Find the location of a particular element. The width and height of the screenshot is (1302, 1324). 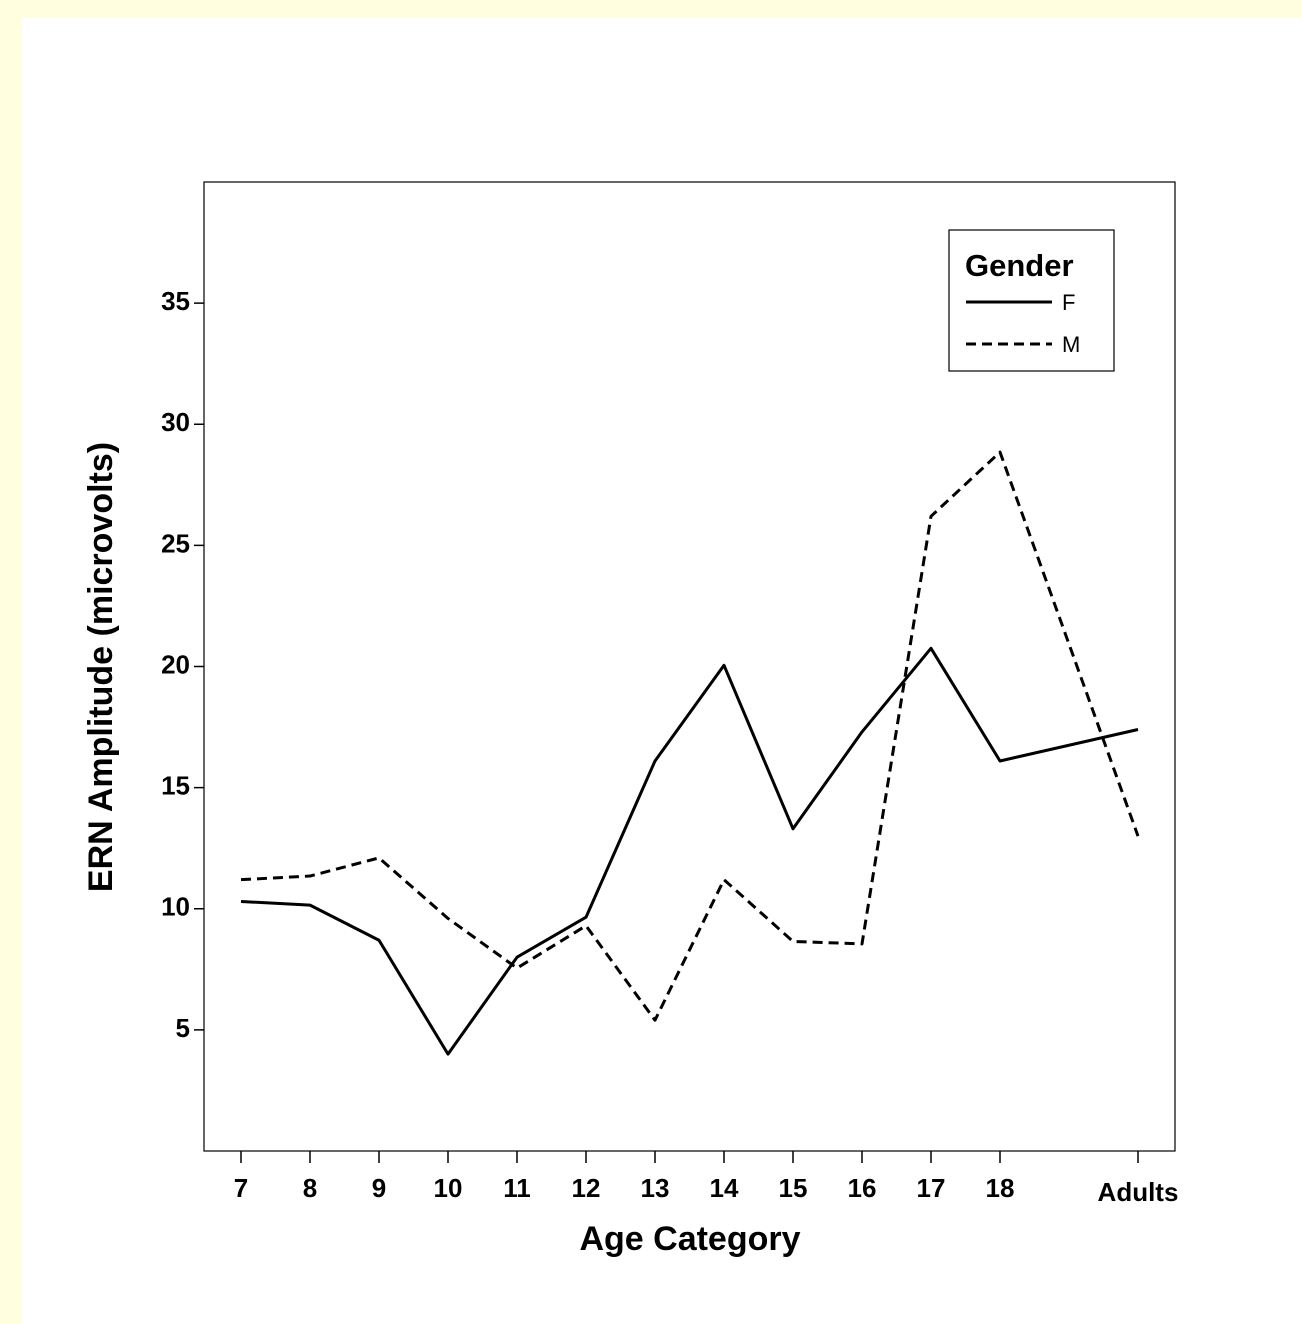

y-tick-label: 5 is located at coordinates (183, 1028).